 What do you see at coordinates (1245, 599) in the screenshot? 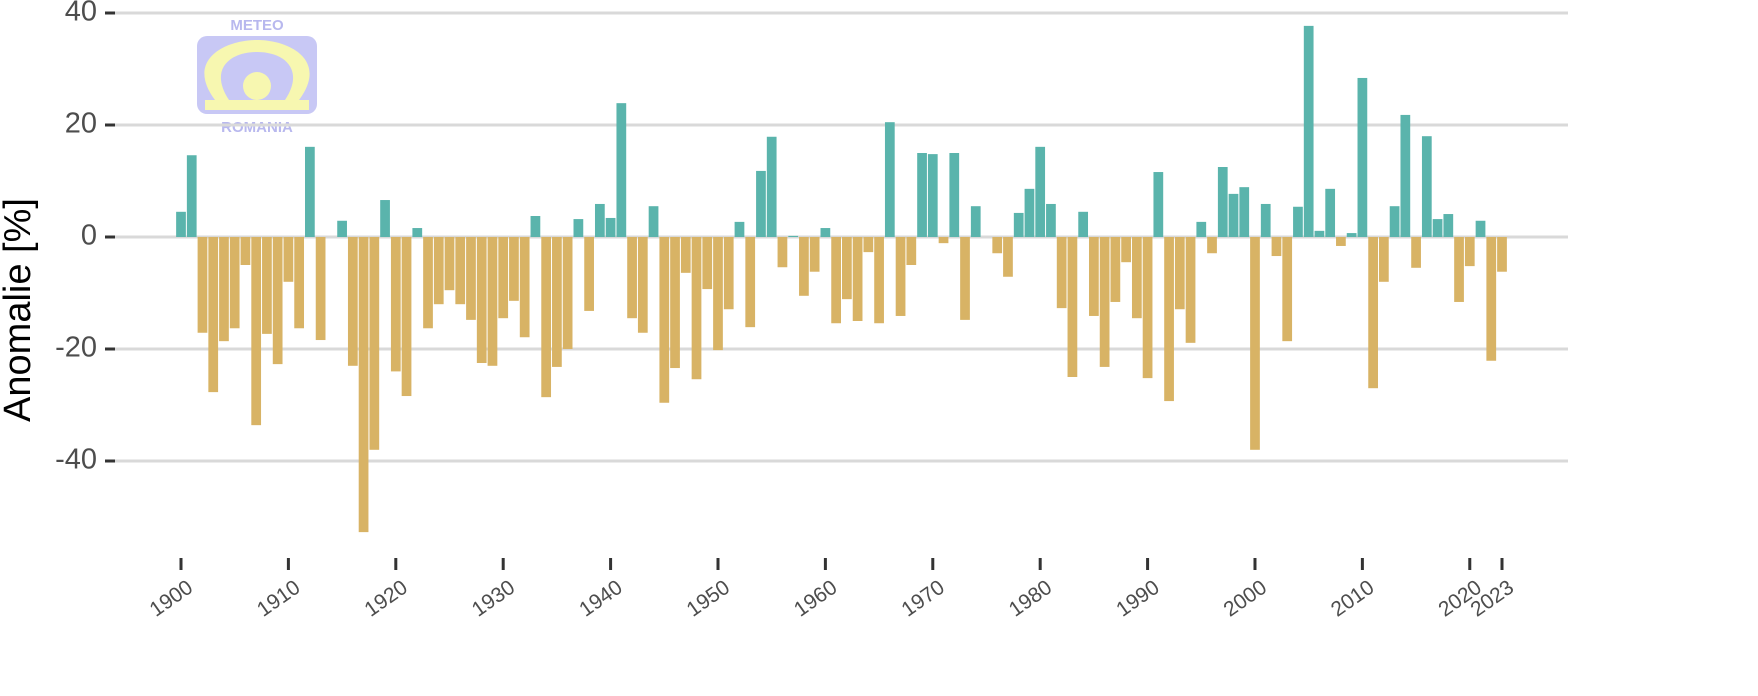
I see `x-tick-label: 2000` at bounding box center [1245, 599].